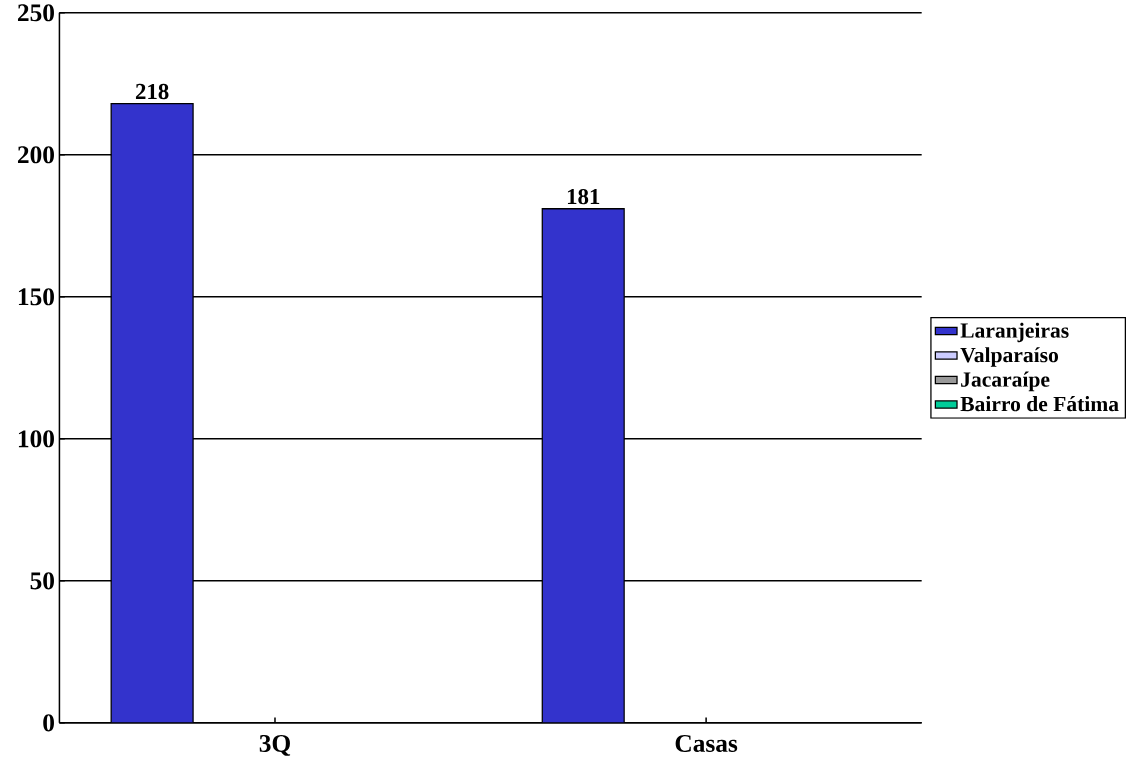  What do you see at coordinates (1039, 404) in the screenshot?
I see `legend-label: Bairro de Fátima` at bounding box center [1039, 404].